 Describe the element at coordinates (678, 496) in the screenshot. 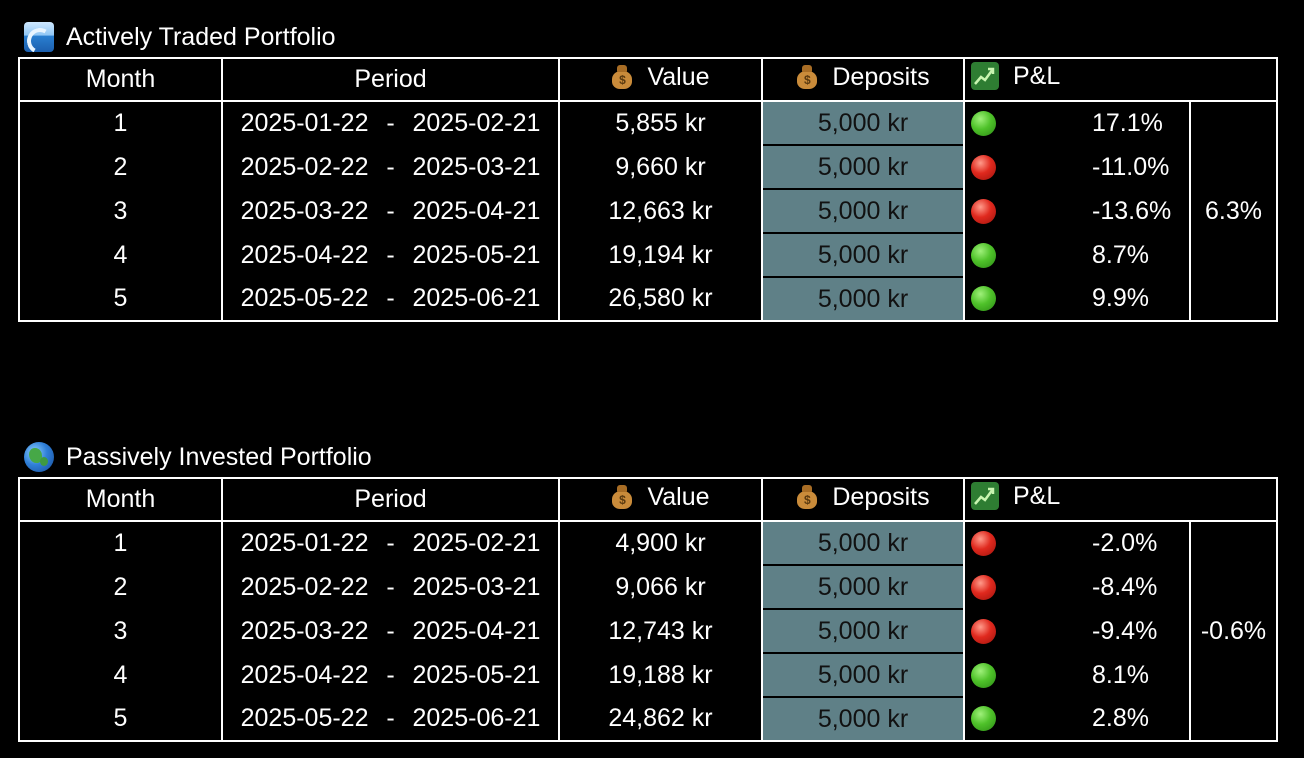

I see `col-header-value-label: Value` at that location.